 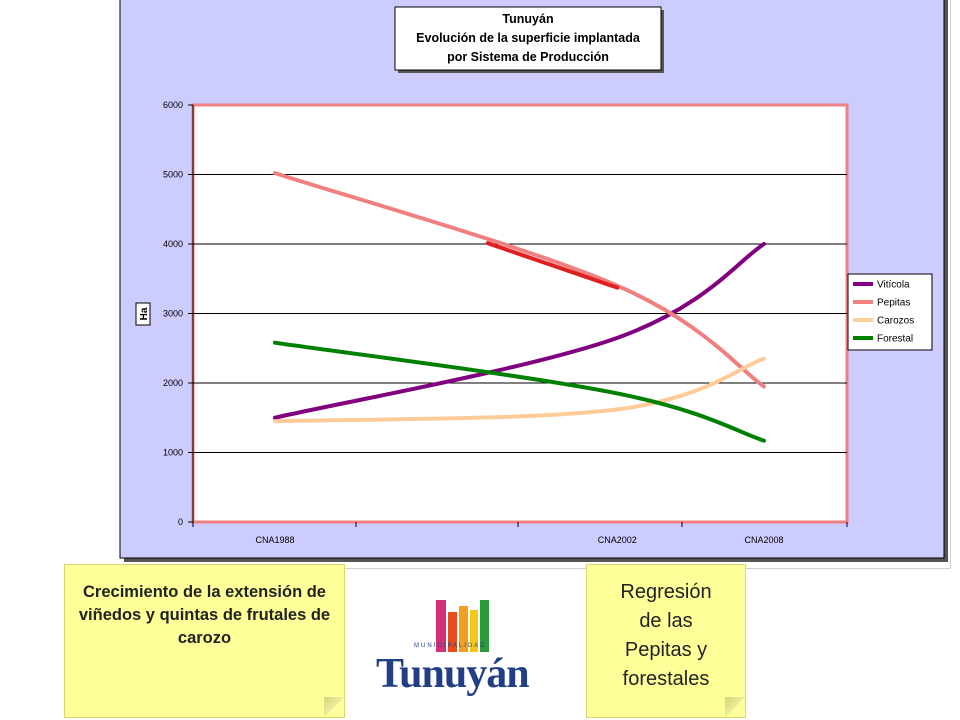 What do you see at coordinates (173, 244) in the screenshot?
I see `y-tick-label: 4000` at bounding box center [173, 244].